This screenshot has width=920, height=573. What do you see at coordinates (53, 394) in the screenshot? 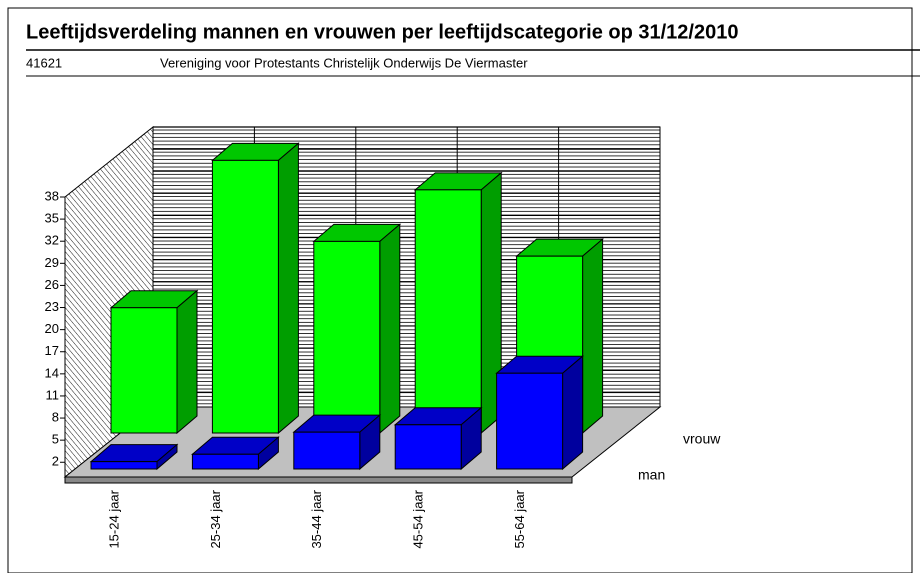
I see `y-tick-label: 11` at bounding box center [53, 394].